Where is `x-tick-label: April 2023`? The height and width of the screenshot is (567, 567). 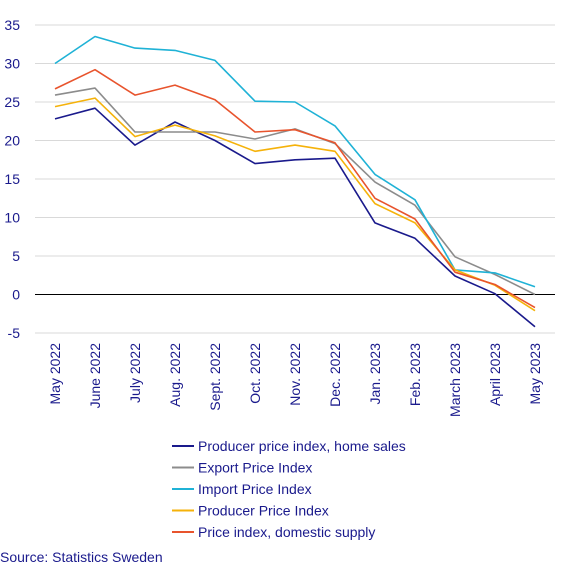 x-tick-label: April 2023 is located at coordinates (495, 374).